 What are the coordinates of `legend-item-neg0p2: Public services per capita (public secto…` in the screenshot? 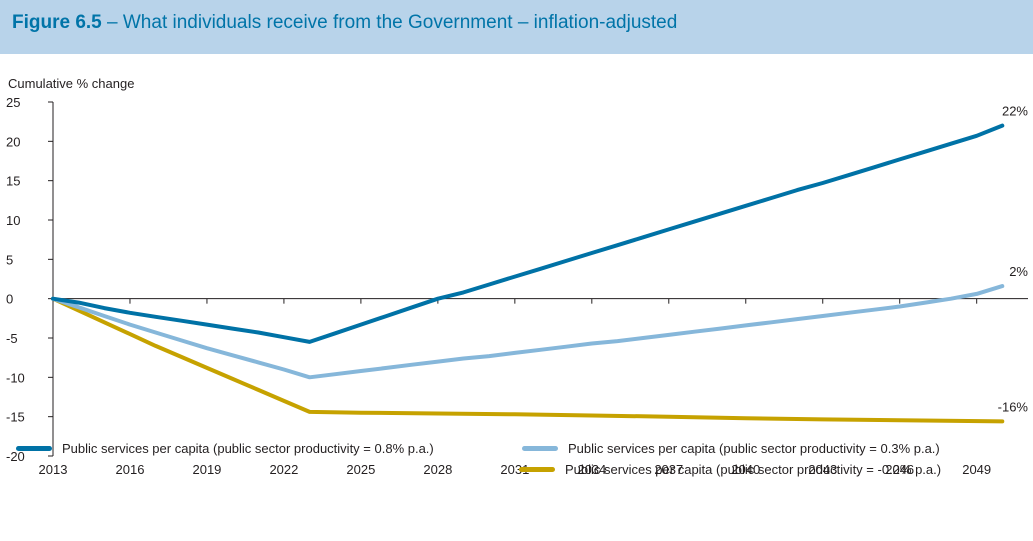 It's located at (730, 469).